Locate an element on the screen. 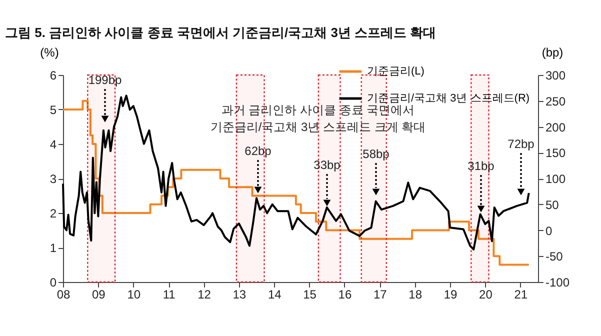 The image size is (601, 336). x-tick-label: 12 is located at coordinates (205, 295).